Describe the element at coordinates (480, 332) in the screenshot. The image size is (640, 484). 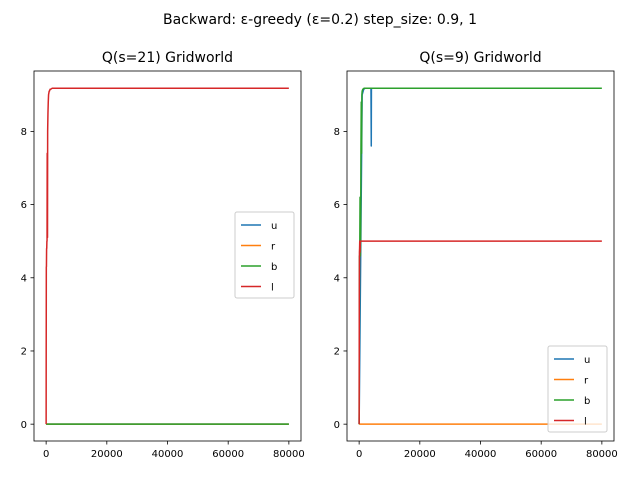
I see `series-line-l` at that location.